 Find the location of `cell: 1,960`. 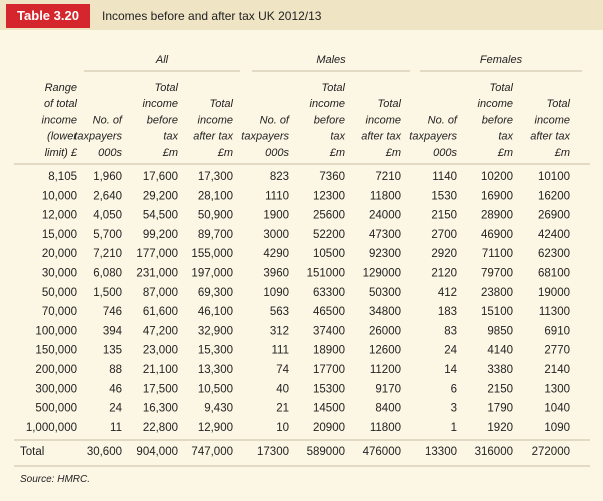

cell: 1,960 is located at coordinates (107, 177).